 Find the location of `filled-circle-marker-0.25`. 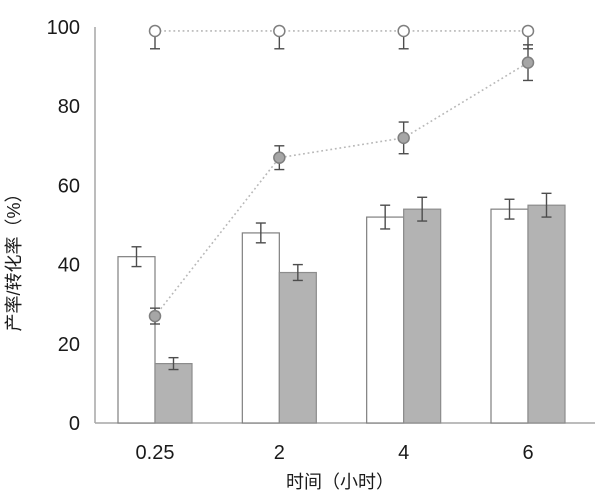

filled-circle-marker-0.25 is located at coordinates (155, 316).